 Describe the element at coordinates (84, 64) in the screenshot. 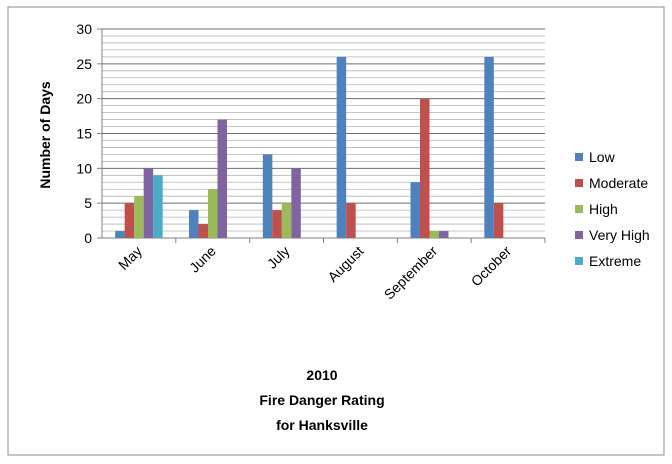

I see `y-tick-label: 25` at that location.